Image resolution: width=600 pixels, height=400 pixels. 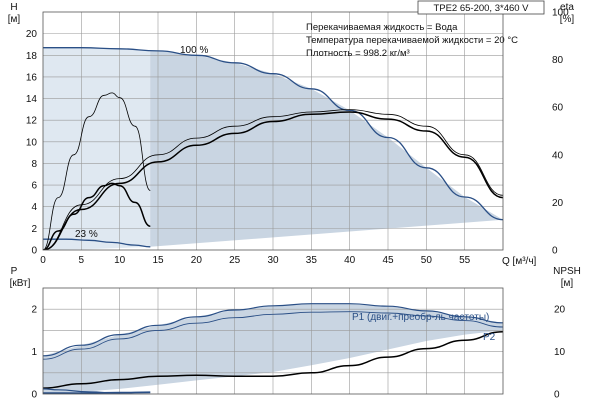 What do you see at coordinates (560, 352) in the screenshot?
I see `npsh-tick-label: 10` at bounding box center [560, 352].